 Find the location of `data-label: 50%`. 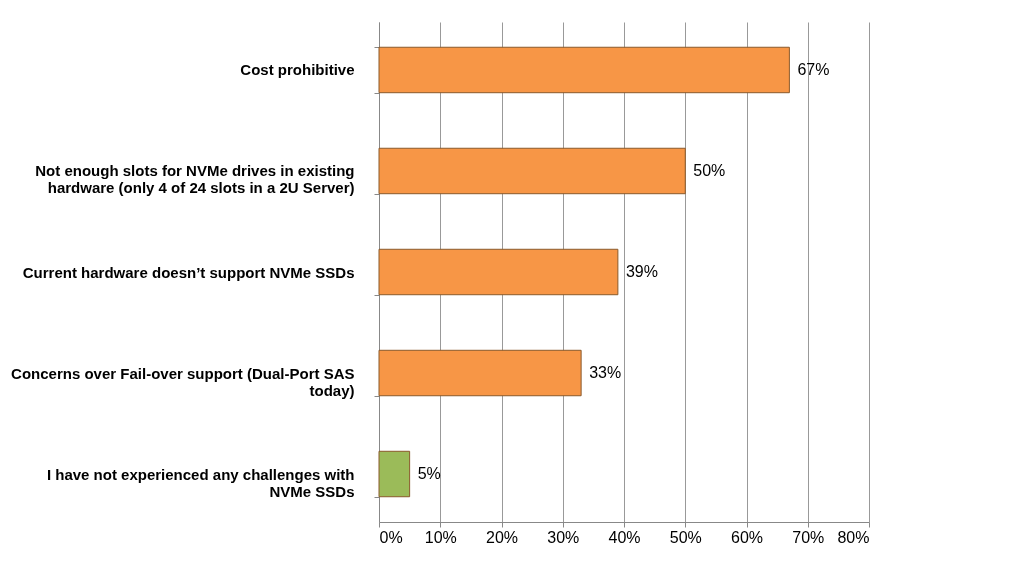

data-label: 50% is located at coordinates (709, 170).